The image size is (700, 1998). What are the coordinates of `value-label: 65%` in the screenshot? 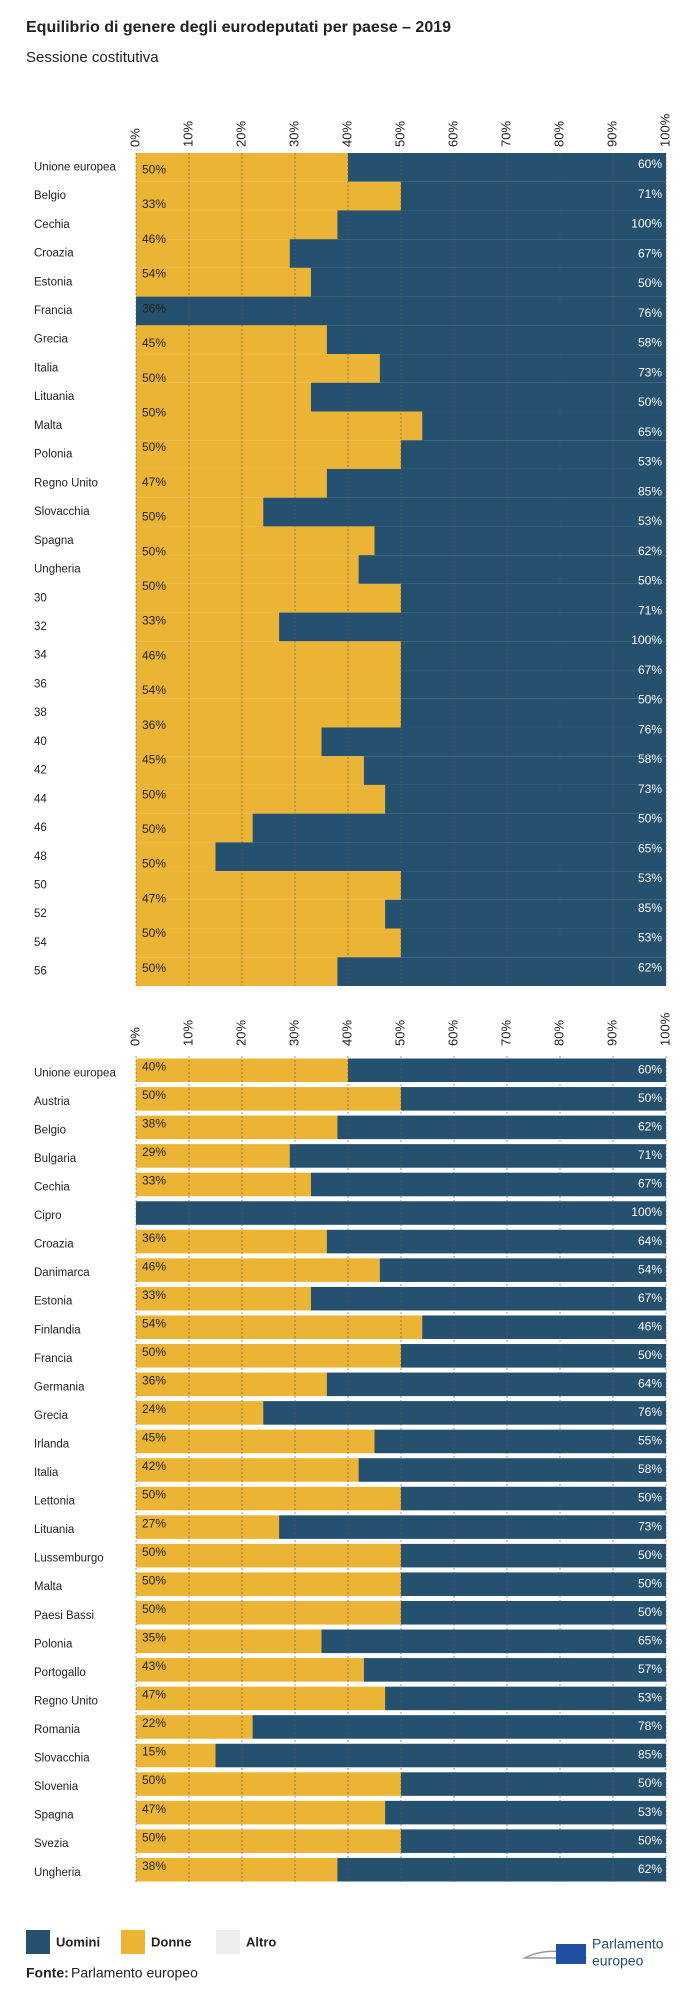 It's located at (650, 848).